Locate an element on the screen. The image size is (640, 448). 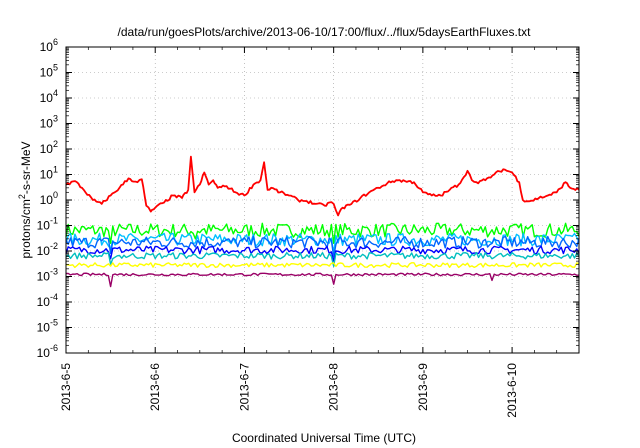
x-tick-label: 2013-6-6 is located at coordinates (155, 387).